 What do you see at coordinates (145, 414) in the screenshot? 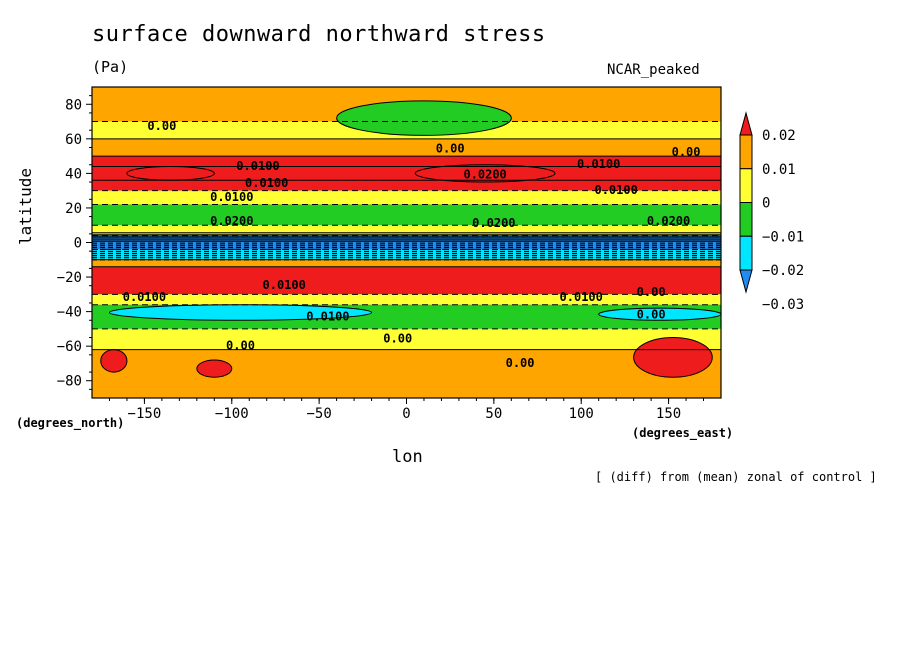
I see `x-tick-label: −150` at bounding box center [145, 414].